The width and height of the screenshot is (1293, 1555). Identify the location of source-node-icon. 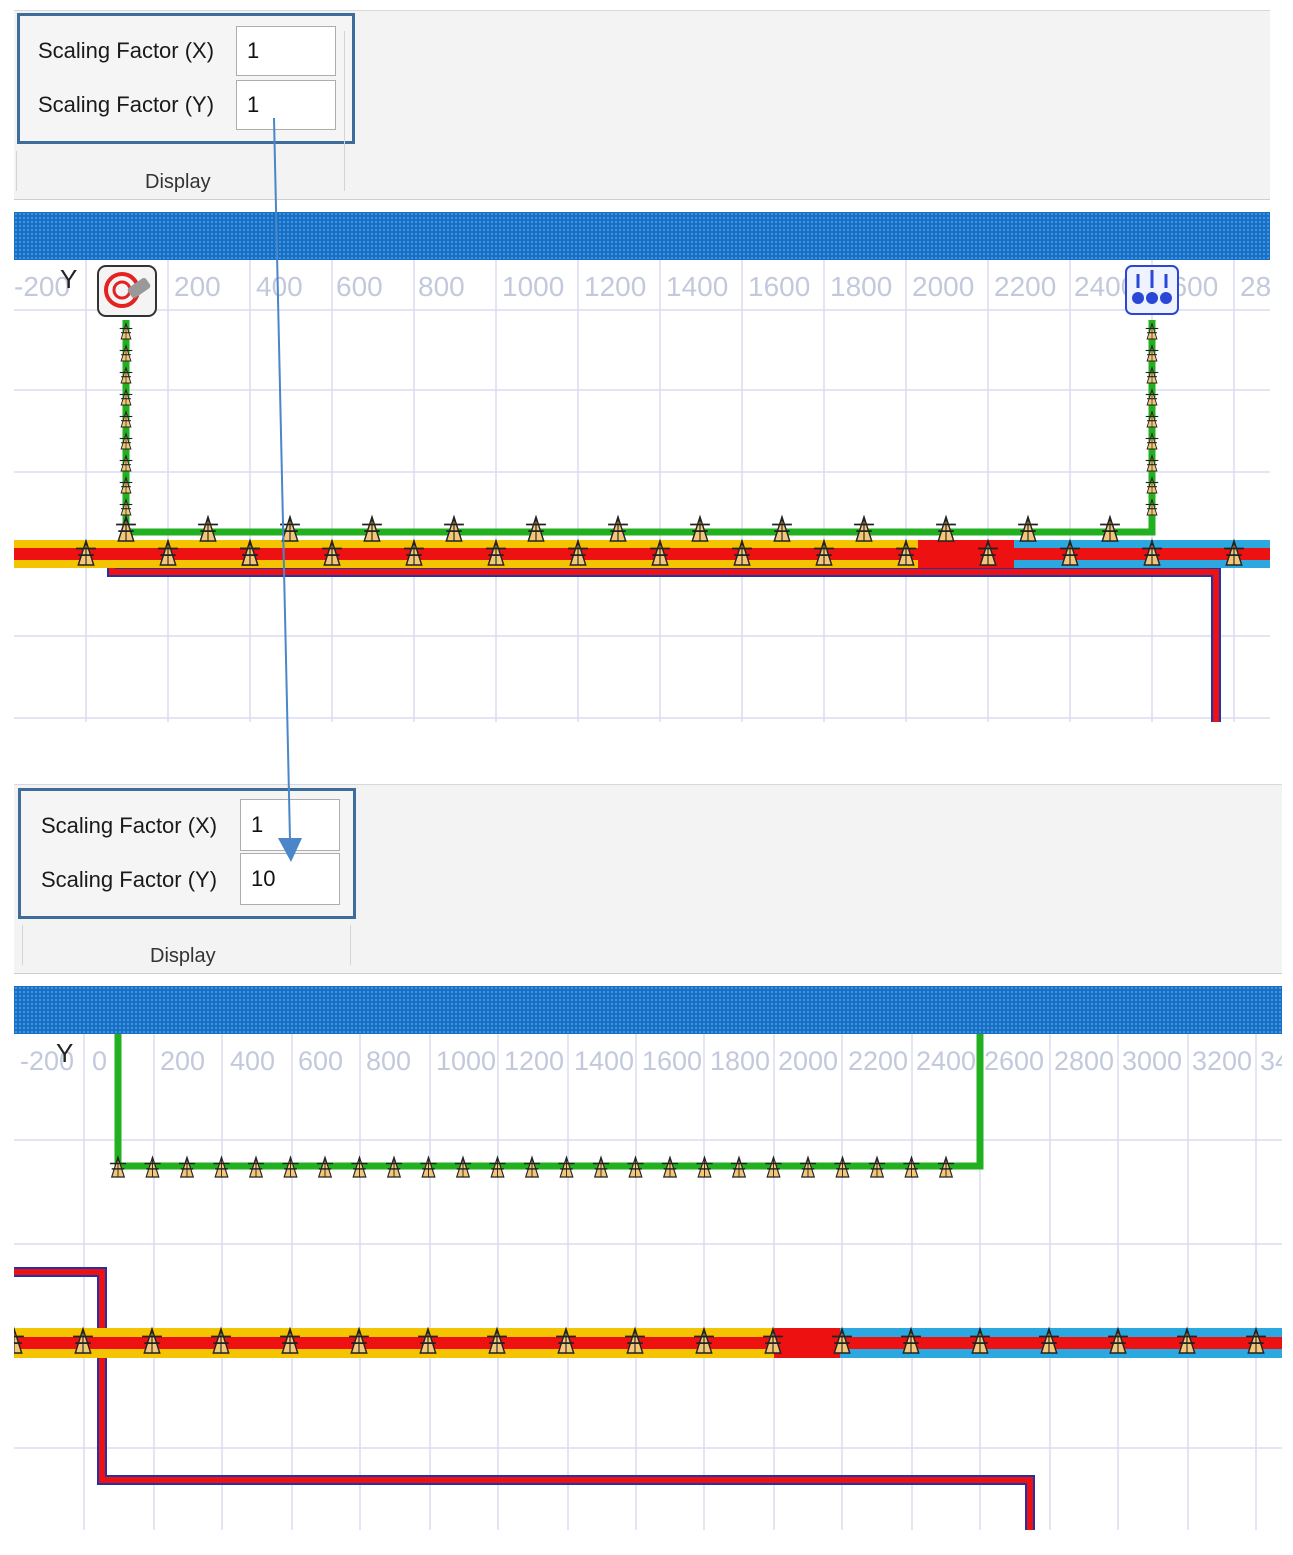
(127, 291).